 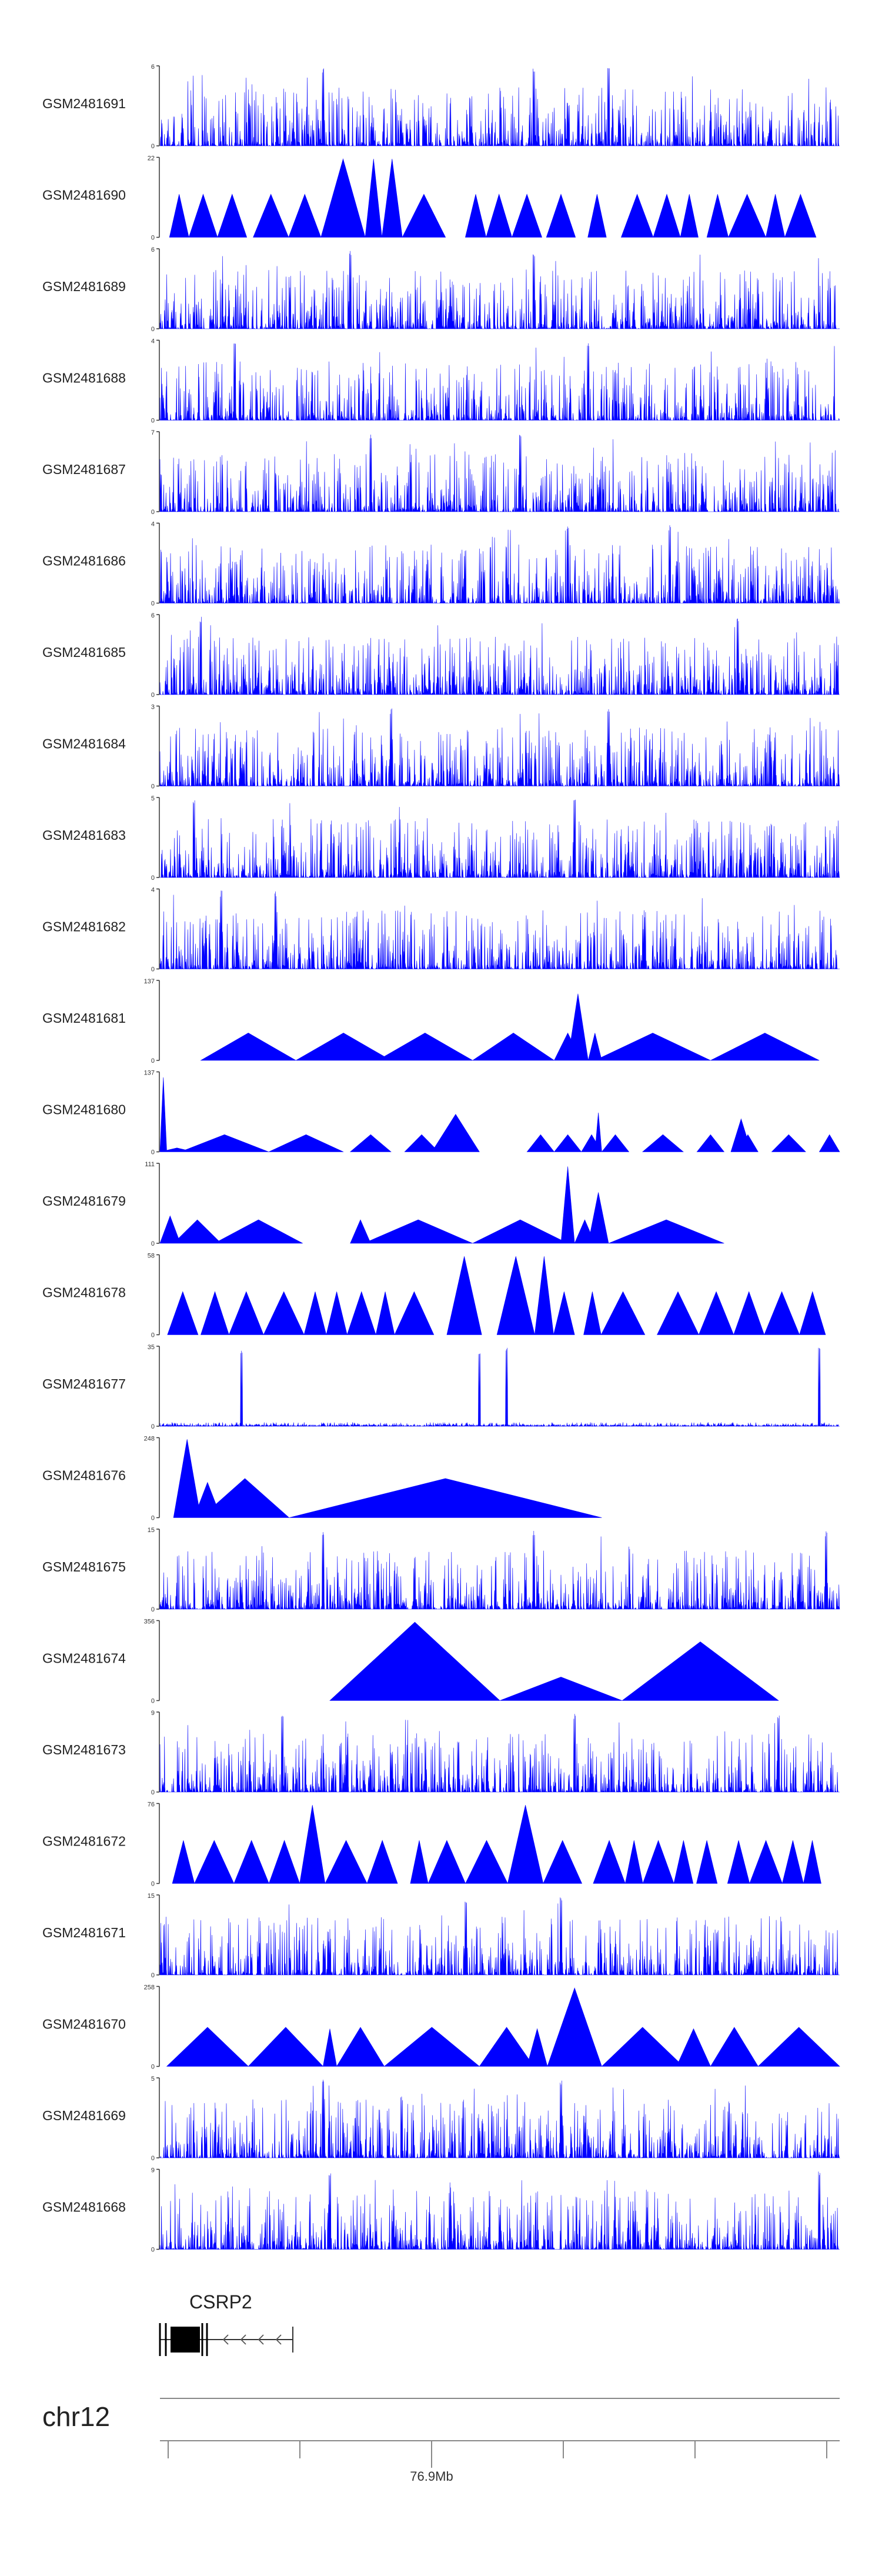 What do you see at coordinates (84, 2115) in the screenshot?
I see `track-label: GSM2481669` at bounding box center [84, 2115].